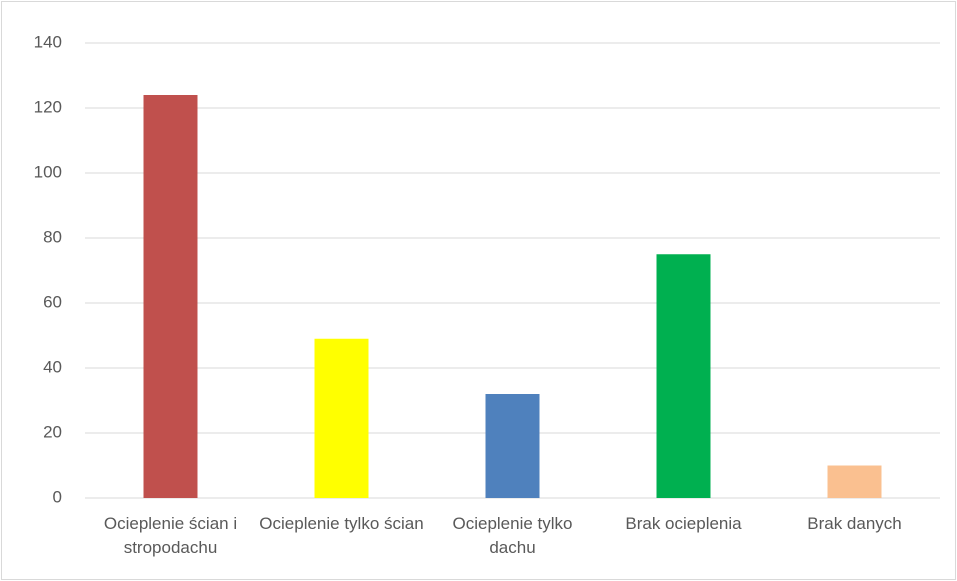 This screenshot has height=581, width=957. What do you see at coordinates (170, 535) in the screenshot?
I see `x-tick-label: Ocieplenie ścian i stropodachu` at bounding box center [170, 535].